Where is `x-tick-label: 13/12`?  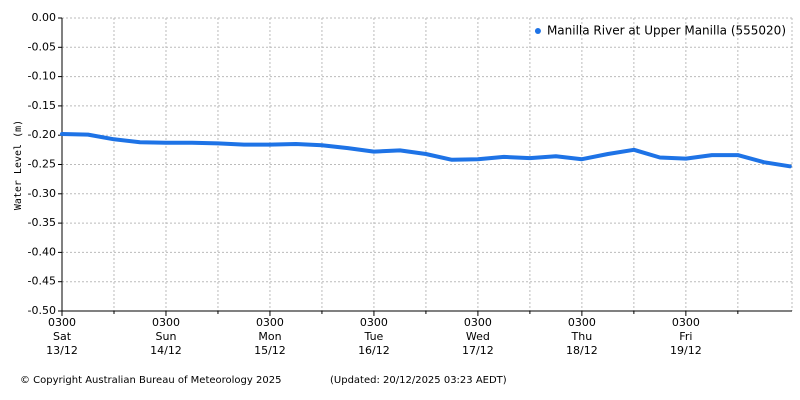
x-tick-label: 13/12 is located at coordinates (62, 350).